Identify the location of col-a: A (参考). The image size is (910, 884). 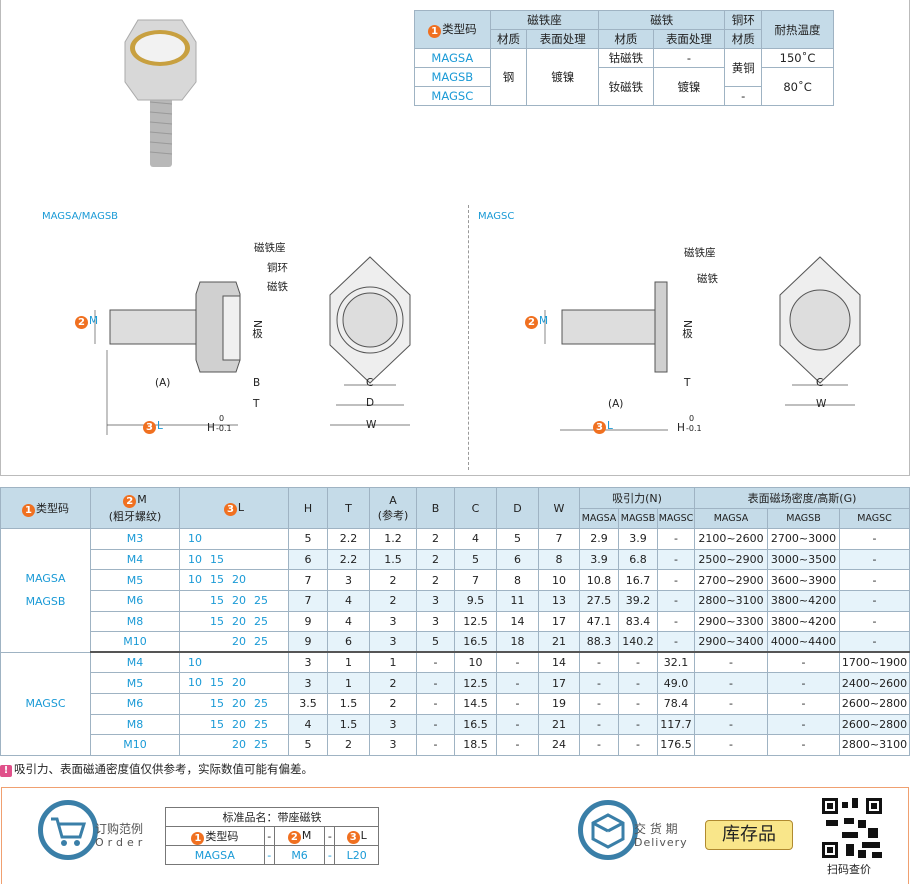
(393, 508).